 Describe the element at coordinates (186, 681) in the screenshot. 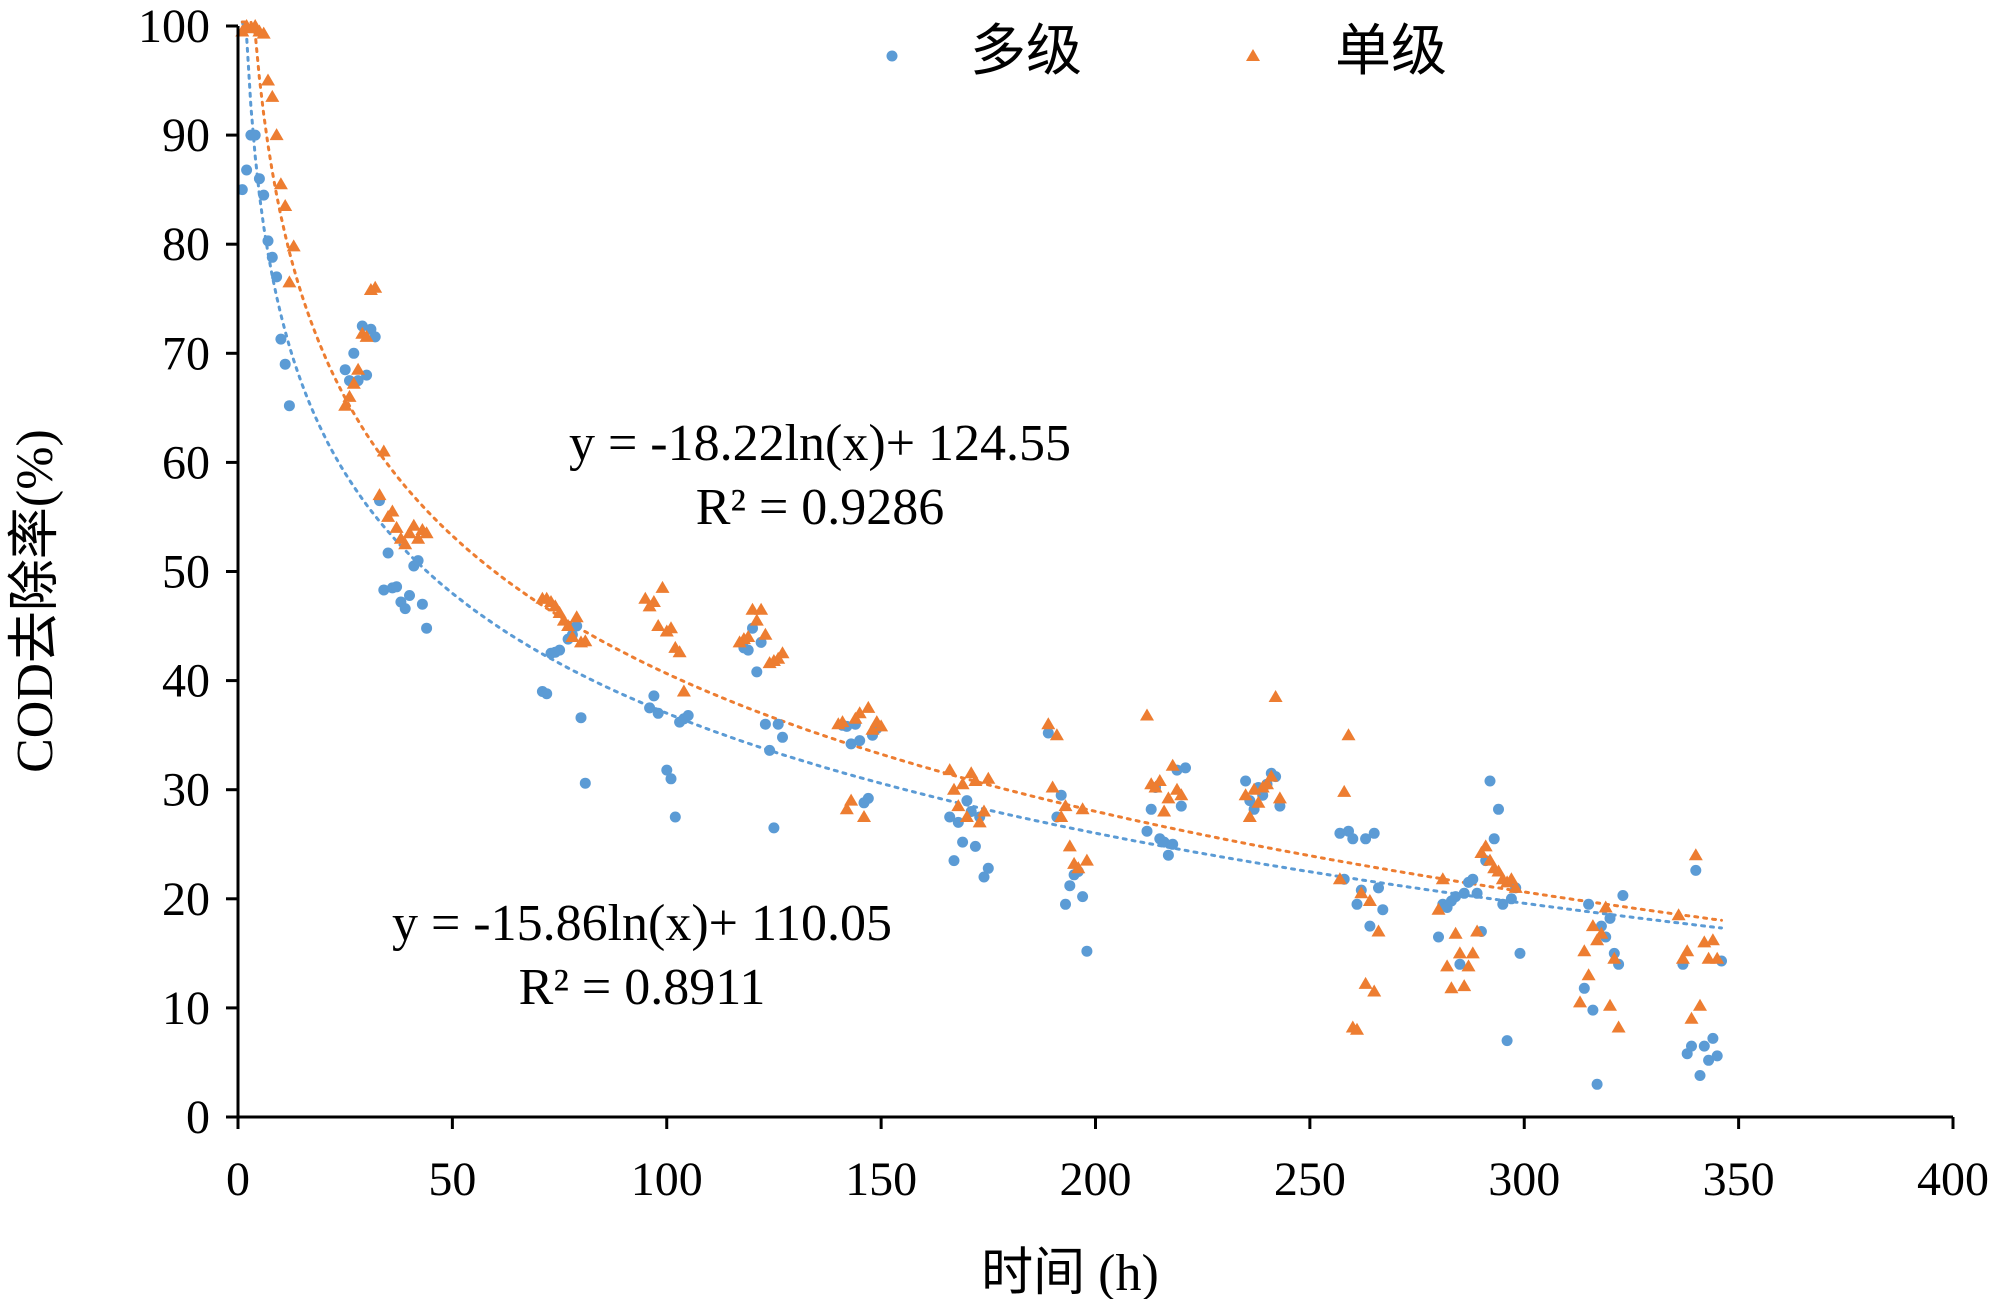

I see `y-tick-label: 40` at that location.